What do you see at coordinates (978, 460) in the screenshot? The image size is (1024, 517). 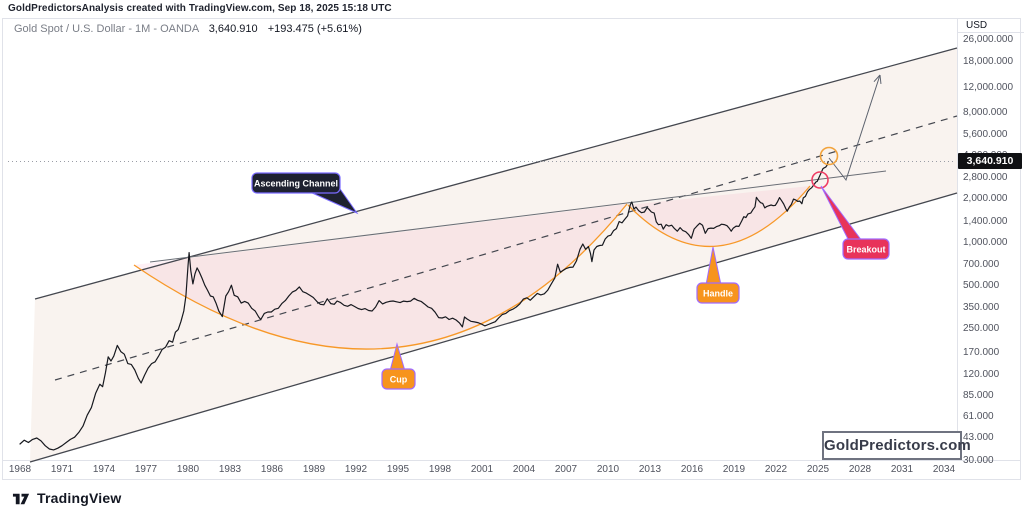 I see `price-tick-label: 30.000` at bounding box center [978, 460].